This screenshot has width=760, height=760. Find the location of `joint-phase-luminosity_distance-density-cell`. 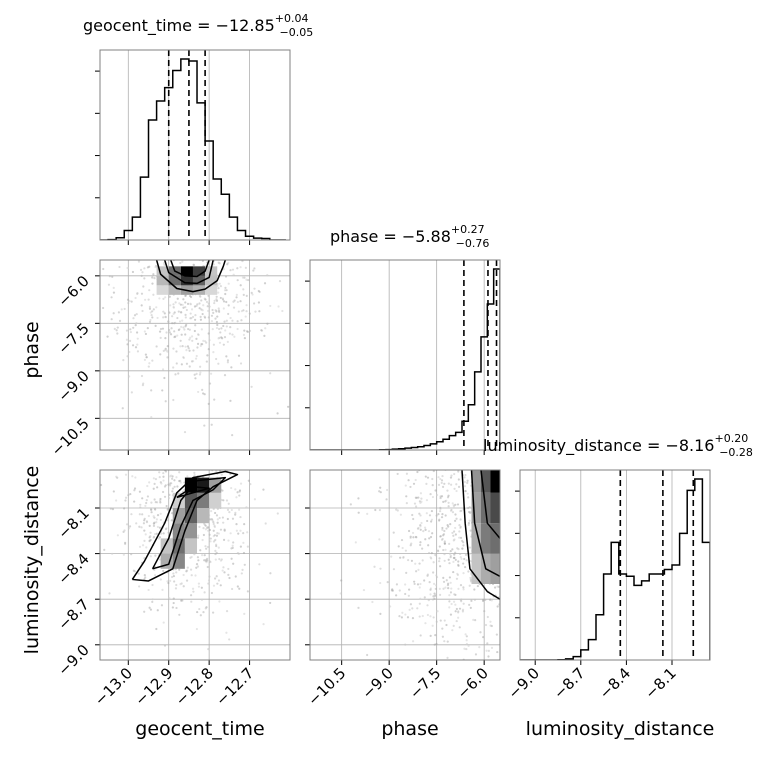

joint-phase-luminosity_distance-density-cell is located at coordinates (486, 481).